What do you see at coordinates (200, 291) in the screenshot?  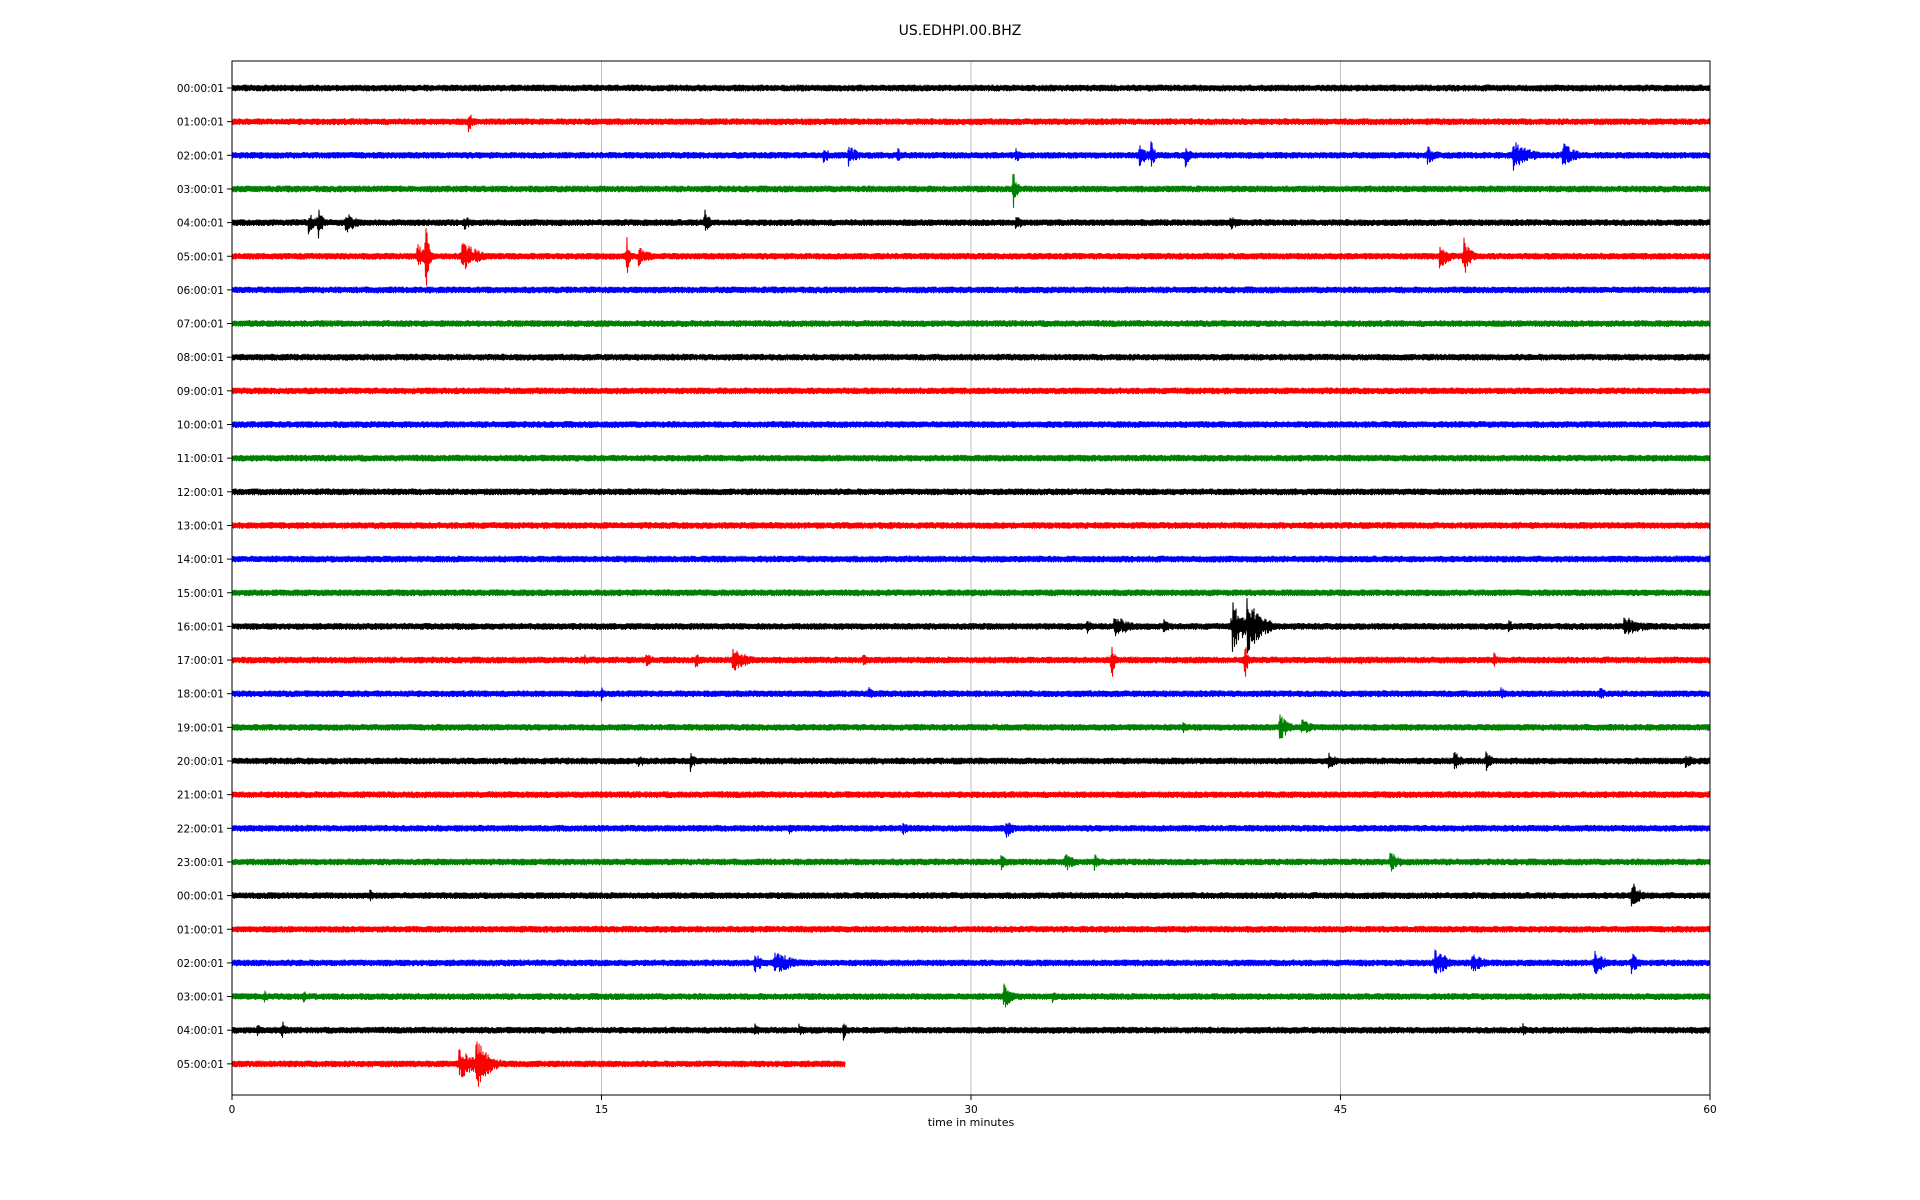 I see `y-tick-label: 06:00:01` at bounding box center [200, 291].